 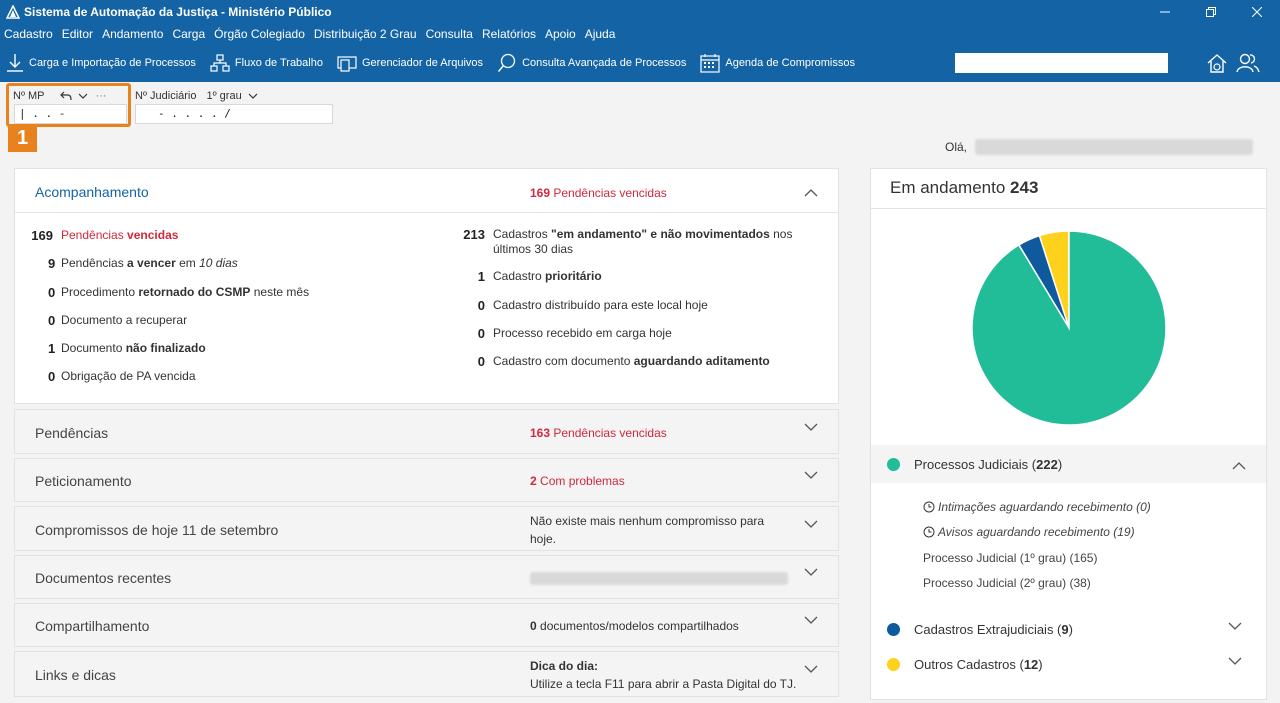 What do you see at coordinates (508, 34) in the screenshot?
I see `menu-relatorios: Relatórios` at bounding box center [508, 34].